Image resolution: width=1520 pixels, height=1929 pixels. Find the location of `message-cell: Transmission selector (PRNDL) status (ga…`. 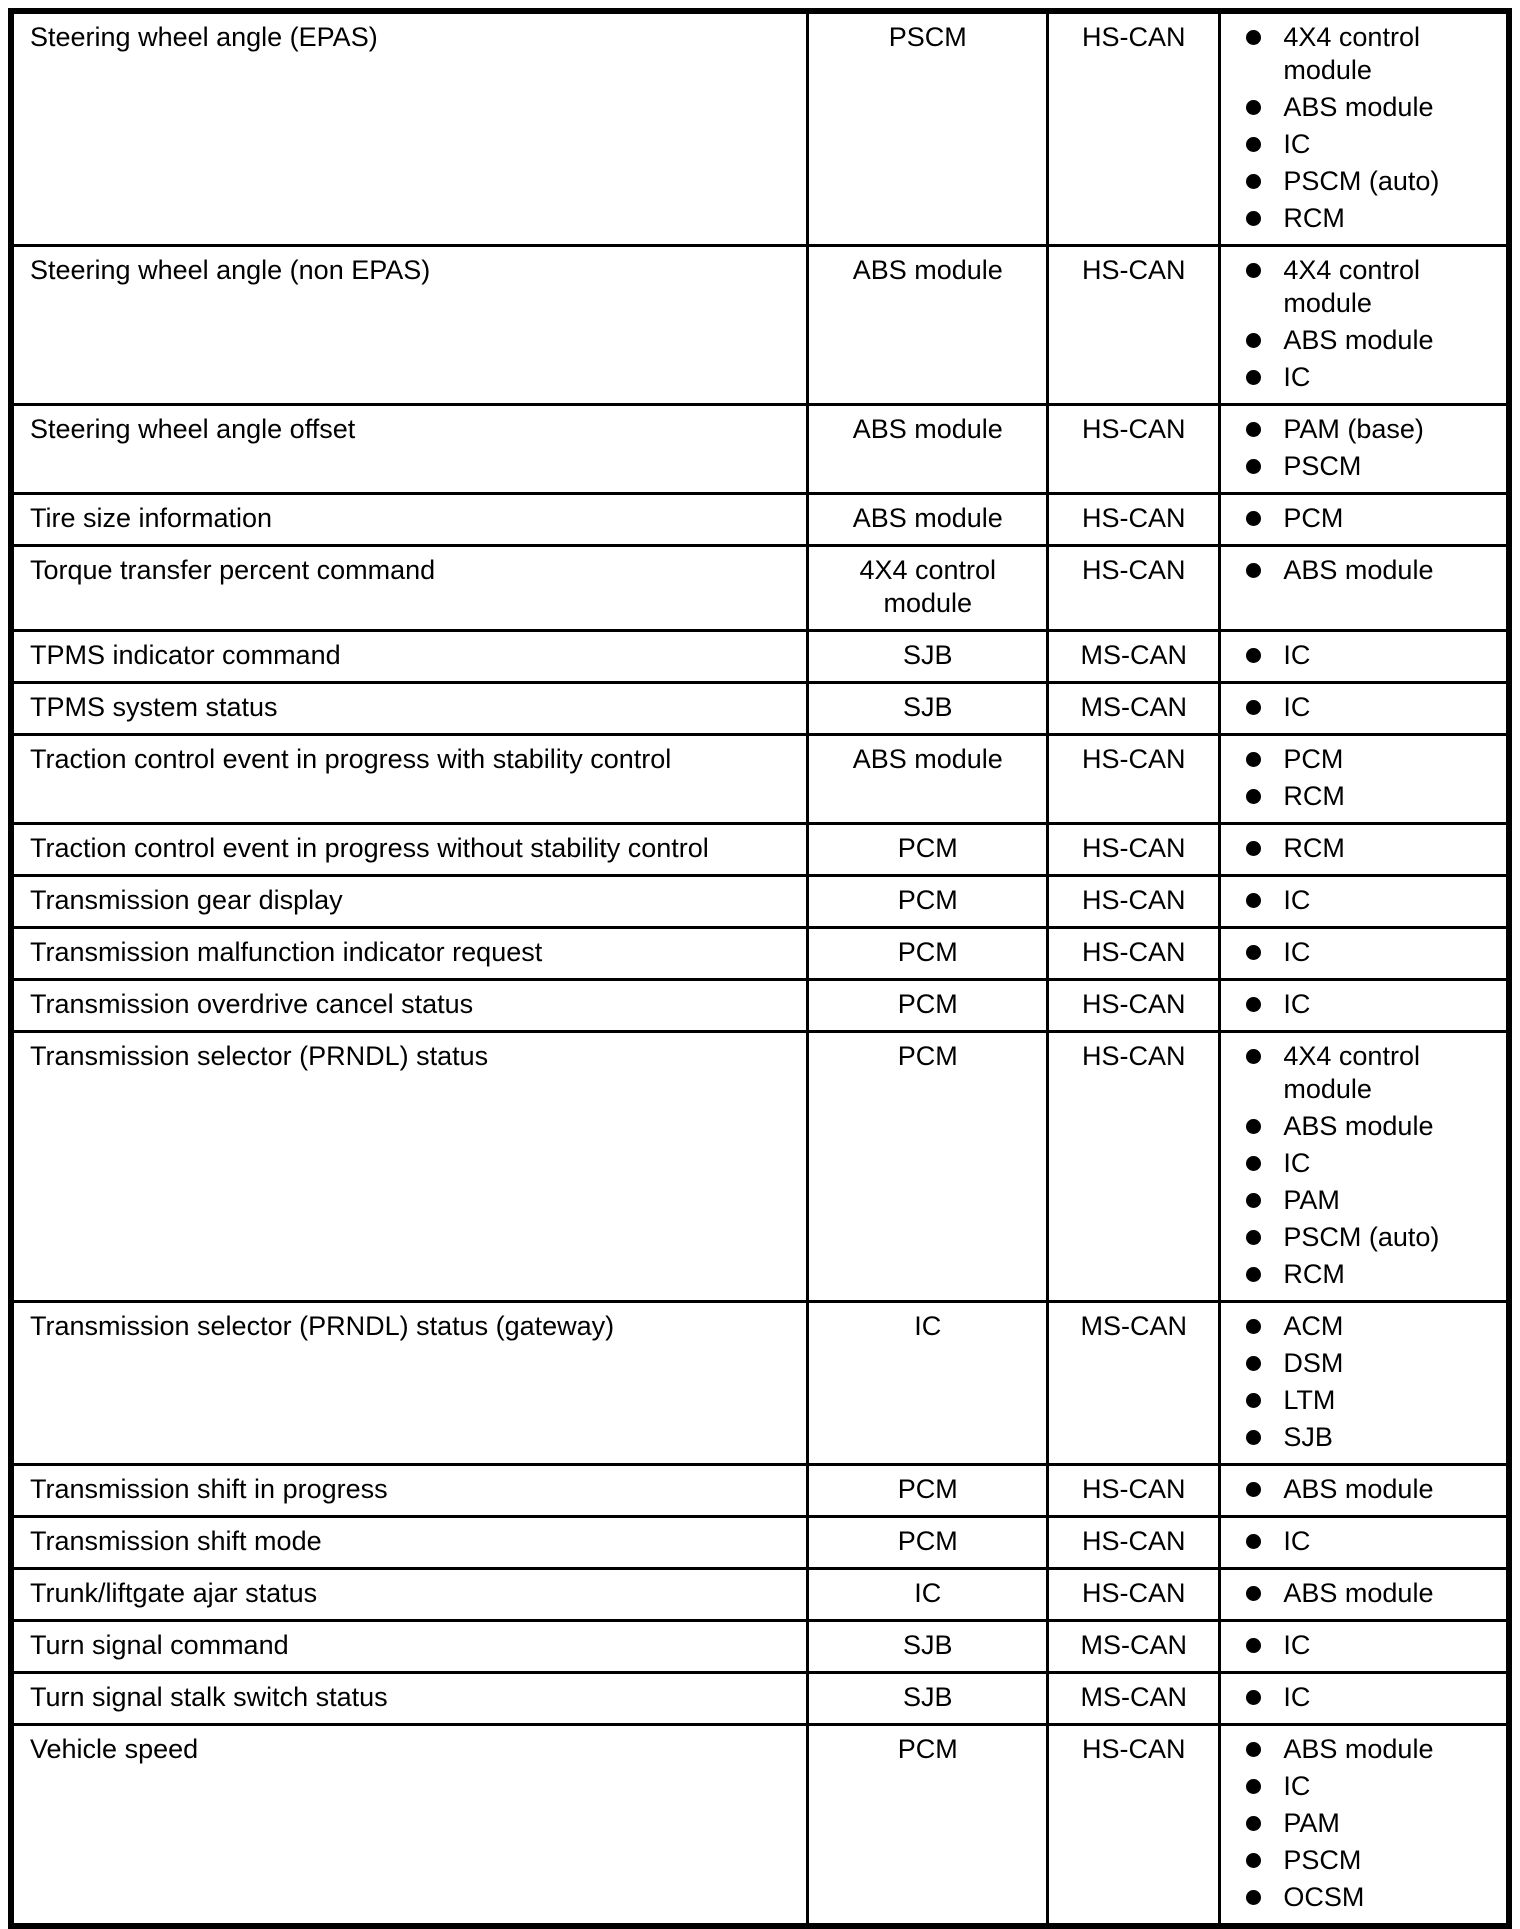

message-cell: Transmission selector (PRNDL) status (ga… is located at coordinates (409, 1383).